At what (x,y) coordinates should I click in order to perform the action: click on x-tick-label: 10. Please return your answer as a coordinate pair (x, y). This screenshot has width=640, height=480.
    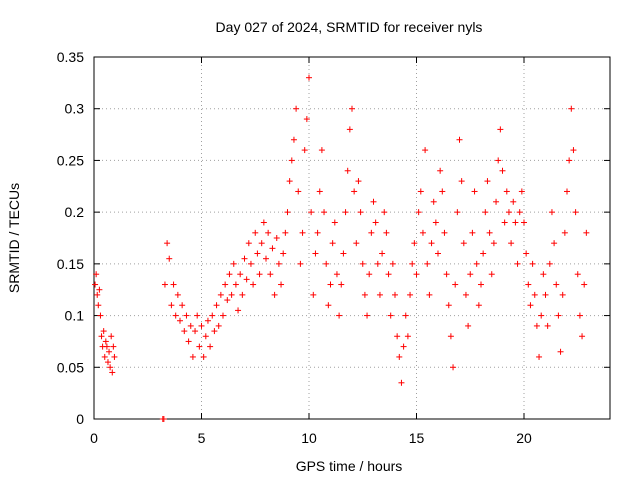
    Looking at the image, I should click on (309, 438).